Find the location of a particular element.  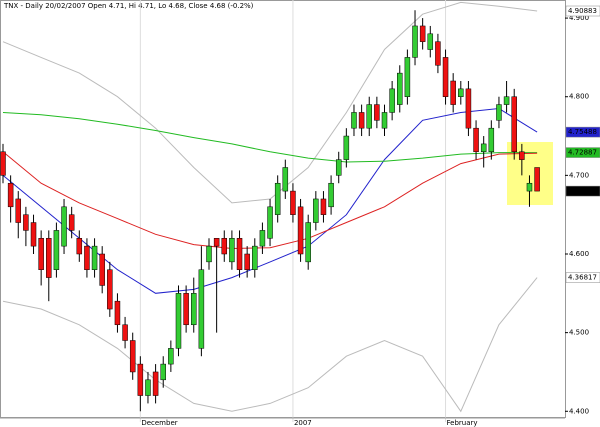

y-tick-label: 4.500 is located at coordinates (579, 333).